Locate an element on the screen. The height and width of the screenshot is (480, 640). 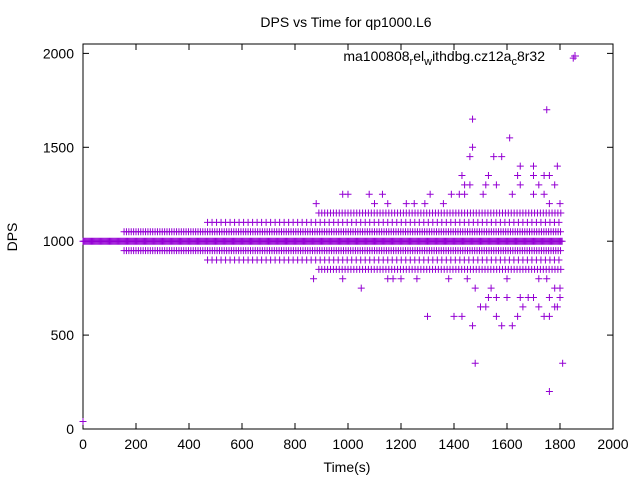
x-tick-label: 1800 is located at coordinates (559, 444).